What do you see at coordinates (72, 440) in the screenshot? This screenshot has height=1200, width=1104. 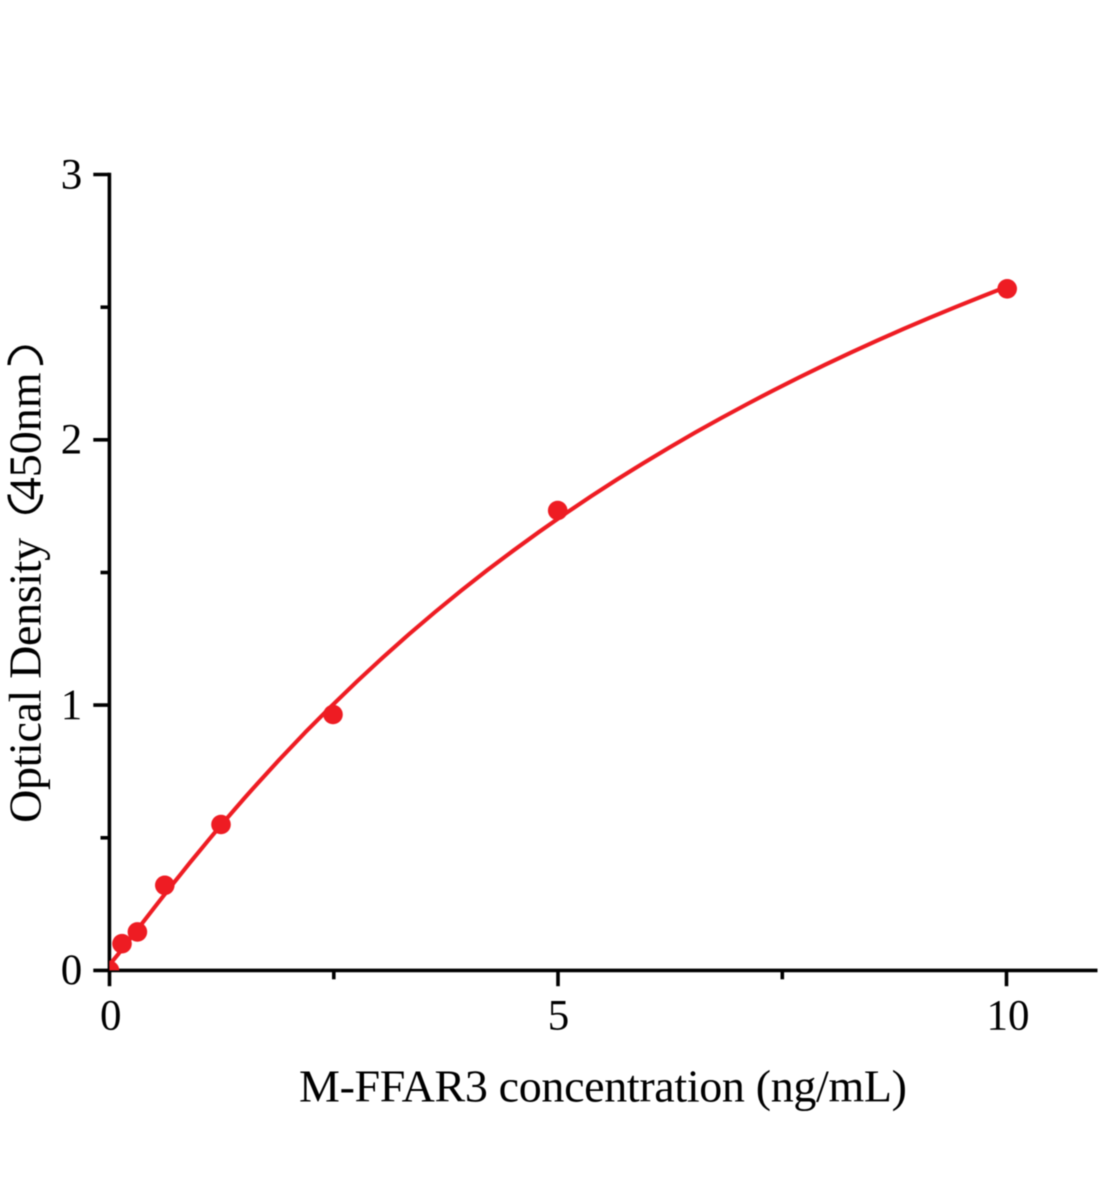 I see `svg-text: 2` at bounding box center [72, 440].